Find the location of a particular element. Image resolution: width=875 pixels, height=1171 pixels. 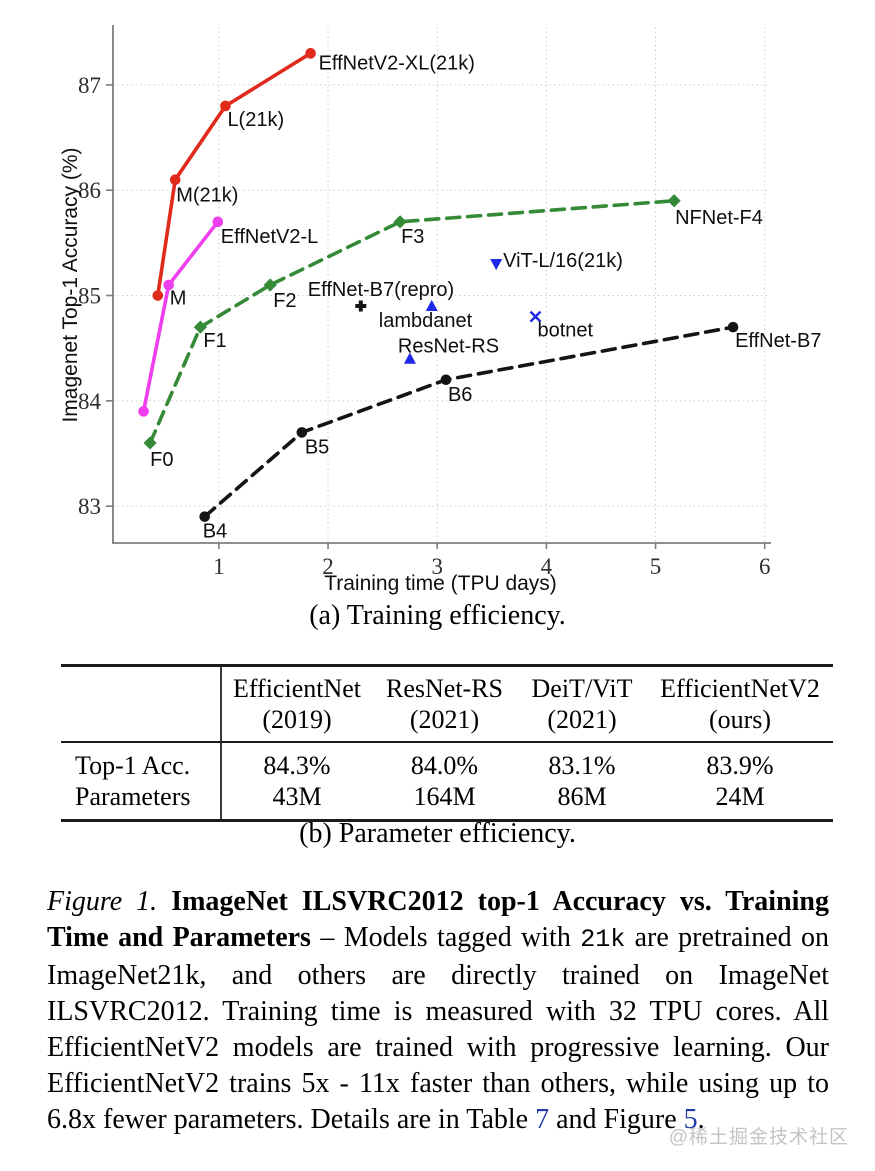

table-col-header: DeiT/ViT (2021) is located at coordinates (582, 704).